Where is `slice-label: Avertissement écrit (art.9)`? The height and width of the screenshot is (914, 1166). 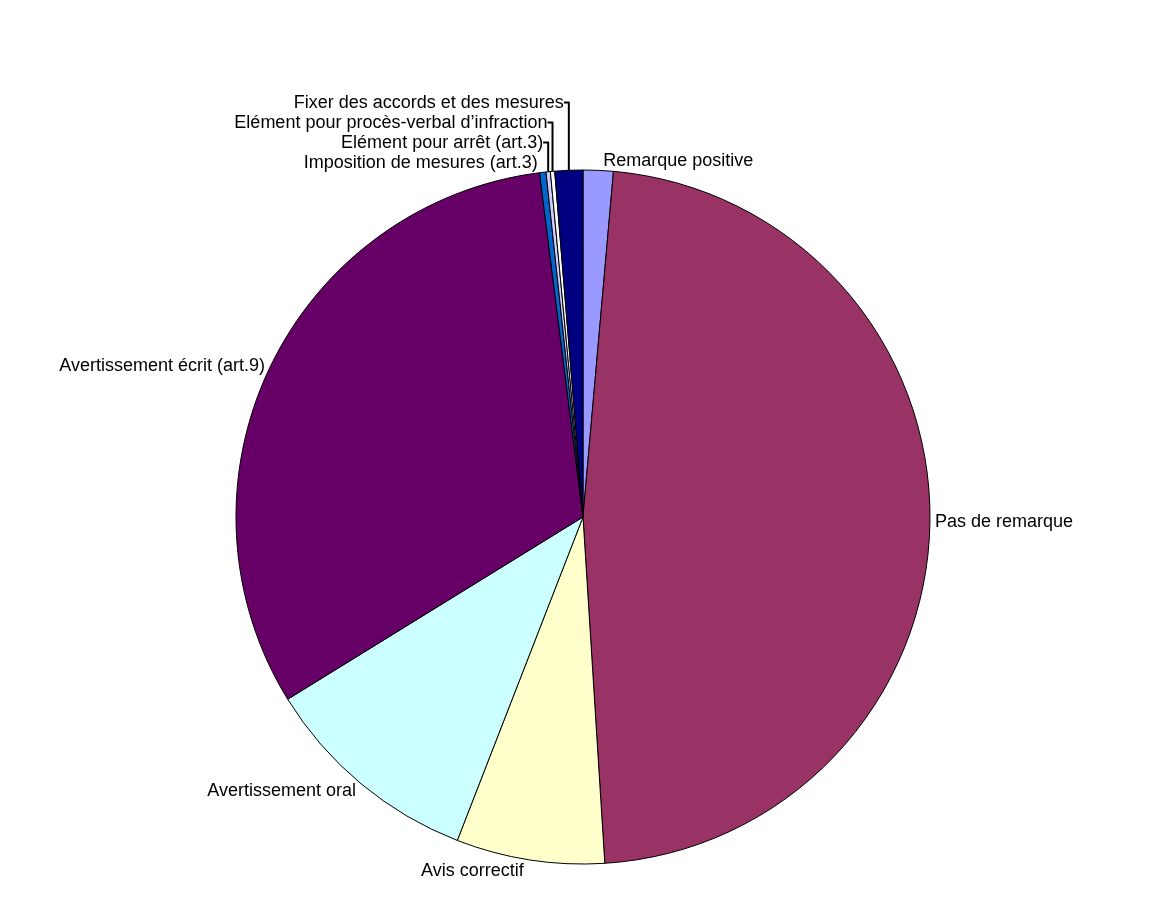 slice-label: Avertissement écrit (art.9) is located at coordinates (162, 365).